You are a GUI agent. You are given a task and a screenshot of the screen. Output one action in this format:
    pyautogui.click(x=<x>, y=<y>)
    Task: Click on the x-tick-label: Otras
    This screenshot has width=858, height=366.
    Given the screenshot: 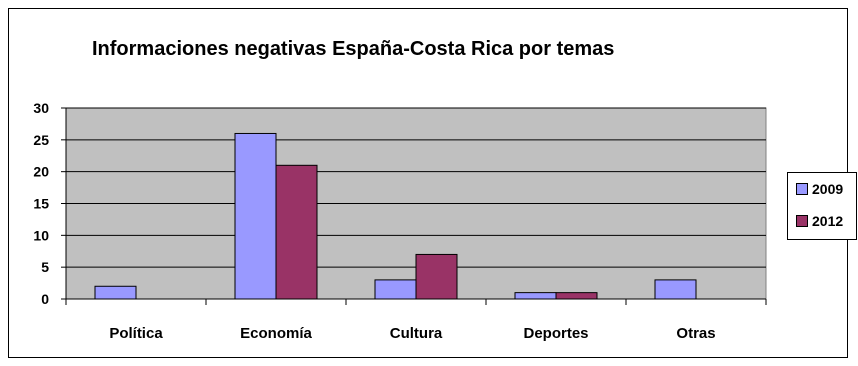 What is the action you would take?
    pyautogui.click(x=695, y=333)
    